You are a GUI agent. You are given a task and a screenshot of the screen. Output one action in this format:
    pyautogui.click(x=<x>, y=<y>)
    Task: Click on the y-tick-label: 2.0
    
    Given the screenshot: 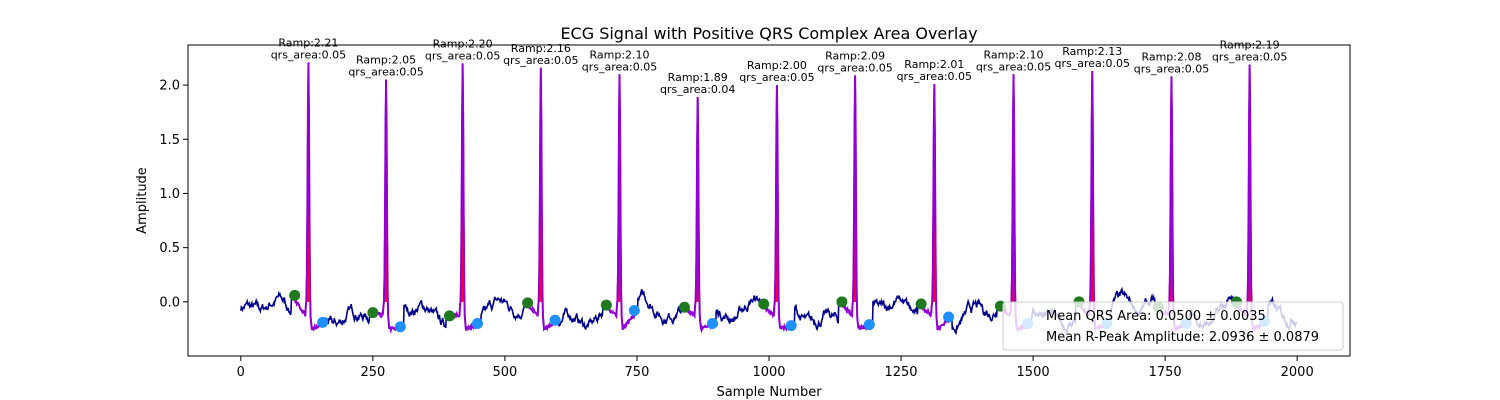 What is the action you would take?
    pyautogui.click(x=169, y=86)
    